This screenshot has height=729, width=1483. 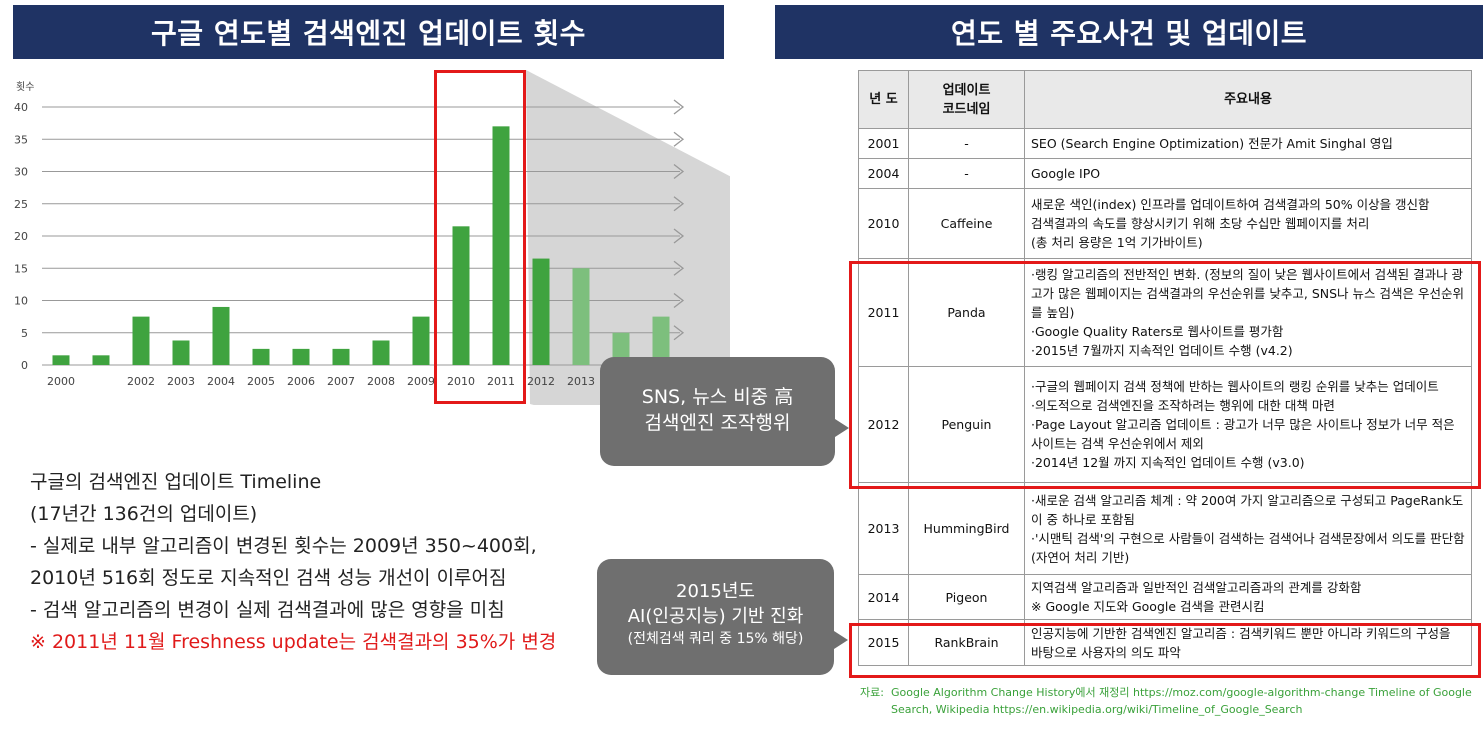 What do you see at coordinates (268, 578) in the screenshot?
I see `timeline-line-4: 2010년 516회 정도로 지속적인 검색 성능 개선이 이루어짐` at bounding box center [268, 578].